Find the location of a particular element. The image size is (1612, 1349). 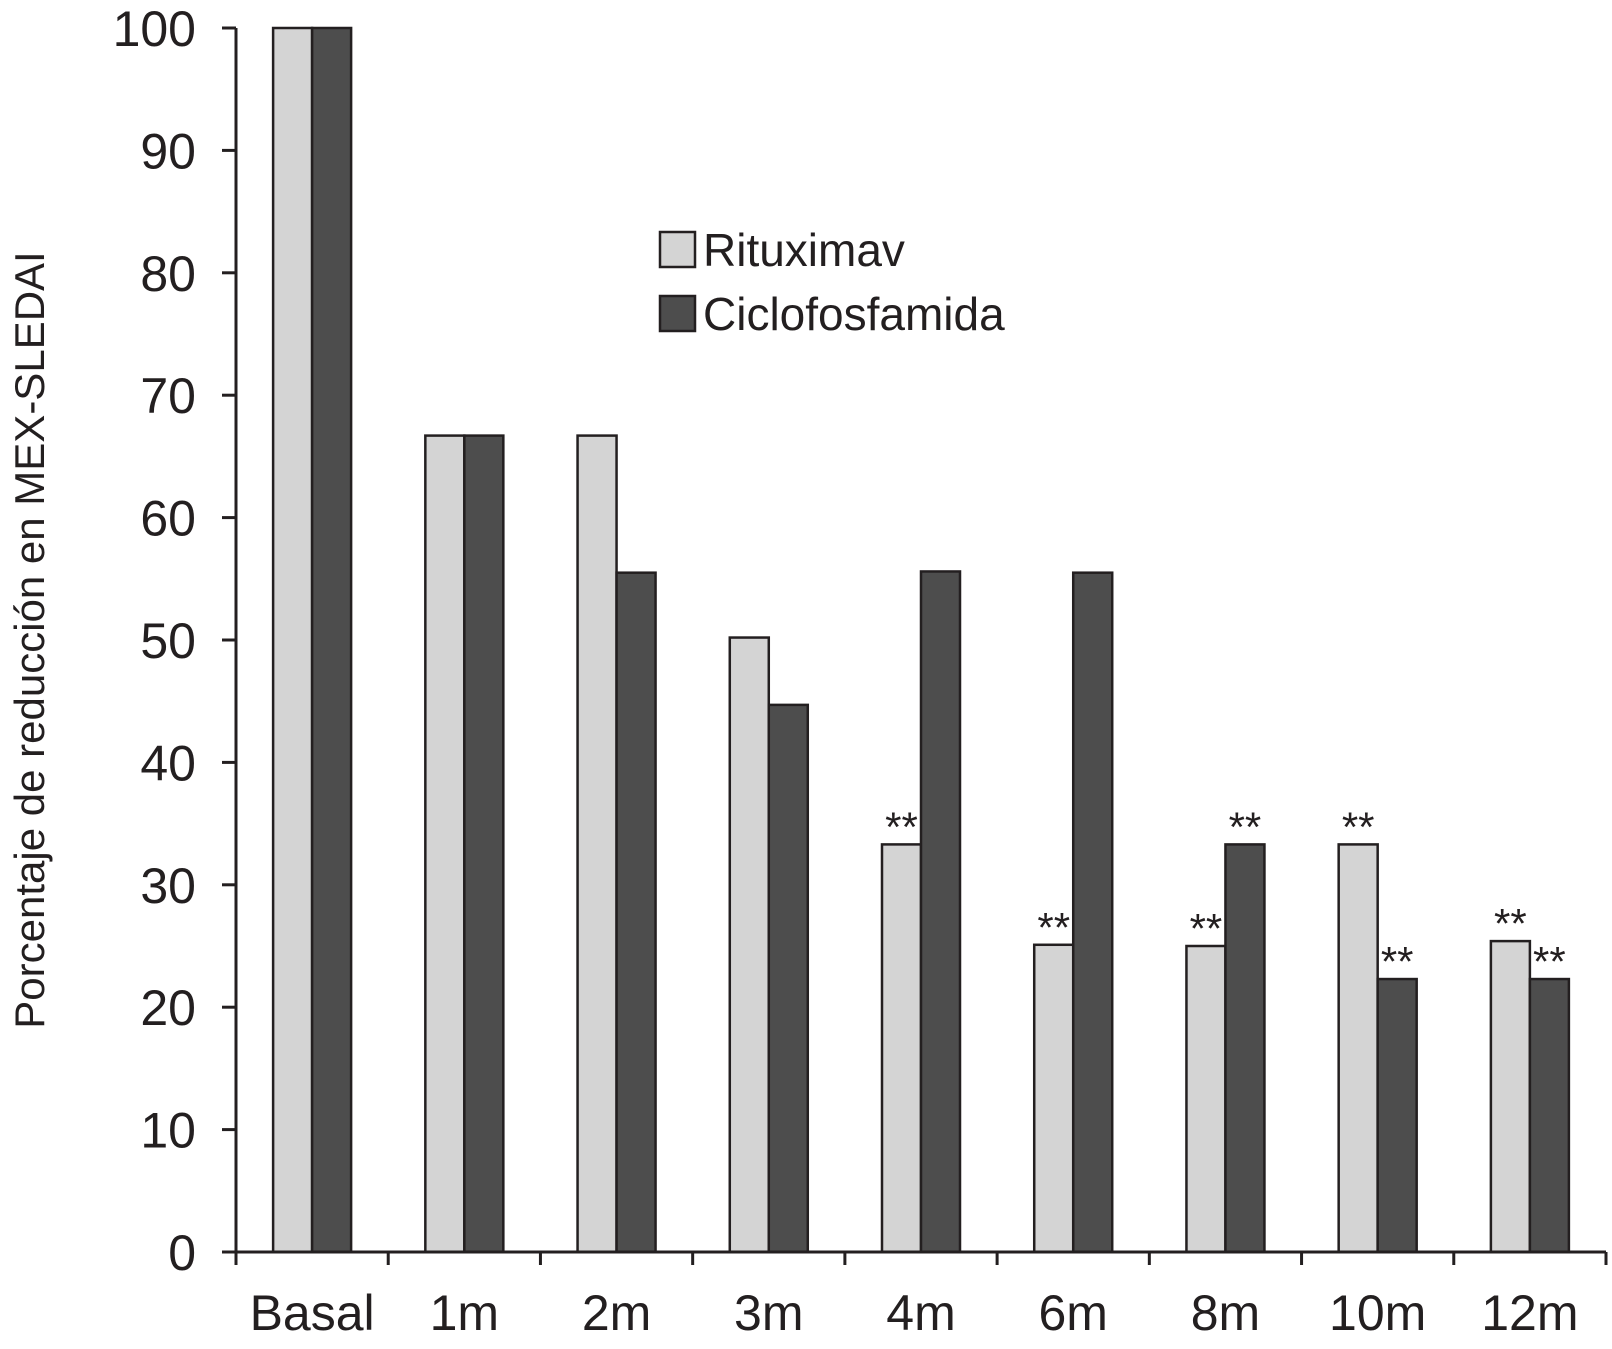

significance-marker-rituximav-6m: ** is located at coordinates (1053, 927).